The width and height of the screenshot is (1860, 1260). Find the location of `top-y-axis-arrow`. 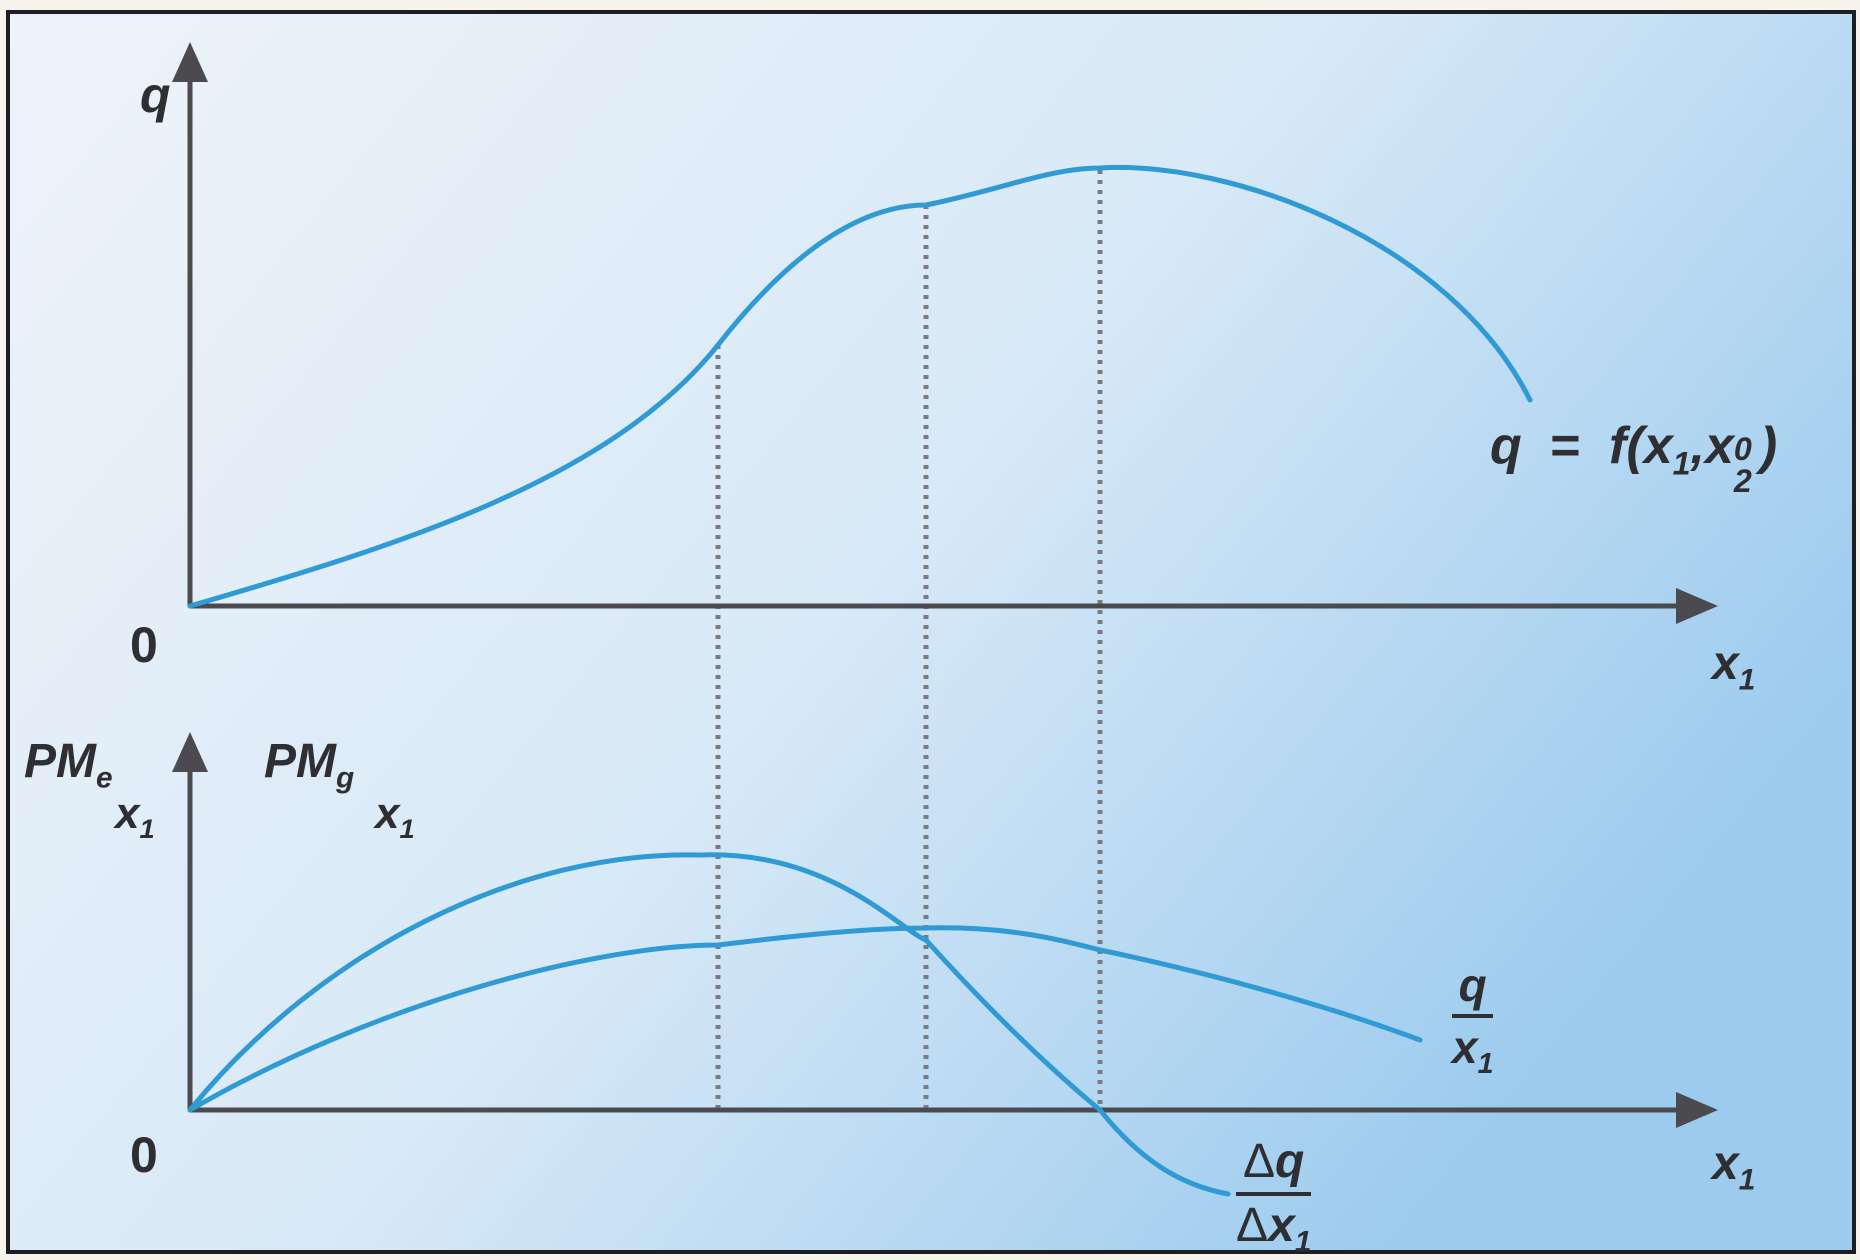

top-y-axis-arrow is located at coordinates (190, 62).